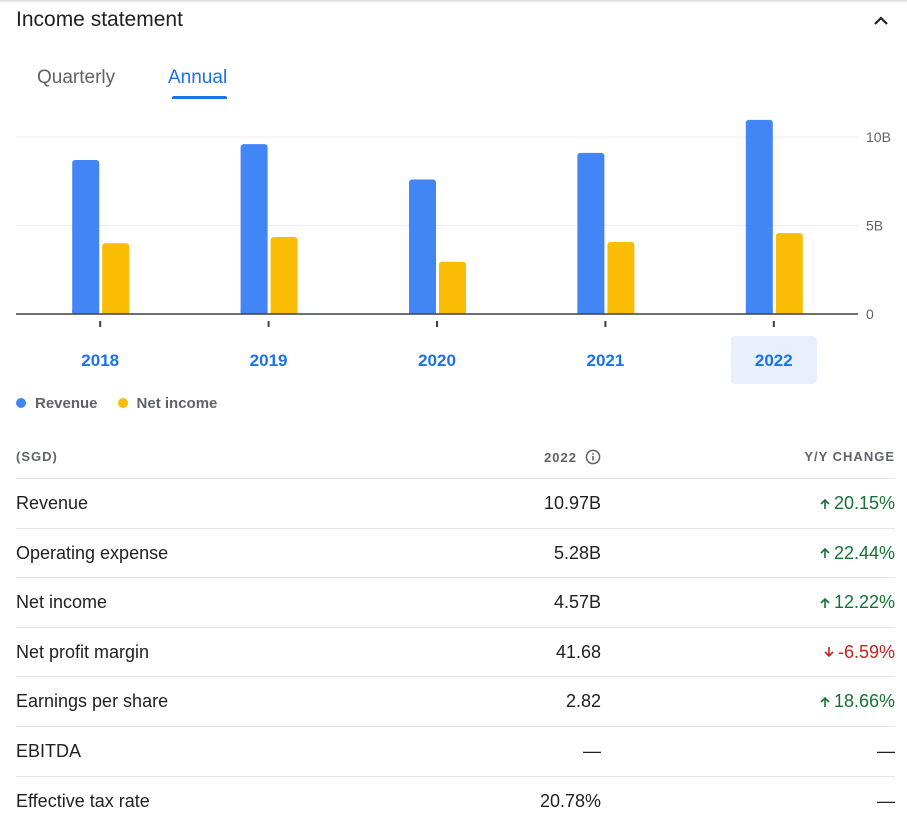  What do you see at coordinates (759, 217) in the screenshot?
I see `bar-revenue-2022` at bounding box center [759, 217].